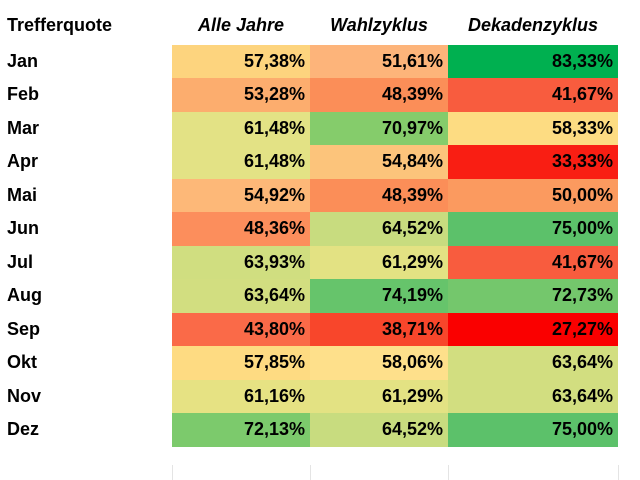 The height and width of the screenshot is (480, 640). I want to click on value-cell: 43,80%, so click(241, 329).